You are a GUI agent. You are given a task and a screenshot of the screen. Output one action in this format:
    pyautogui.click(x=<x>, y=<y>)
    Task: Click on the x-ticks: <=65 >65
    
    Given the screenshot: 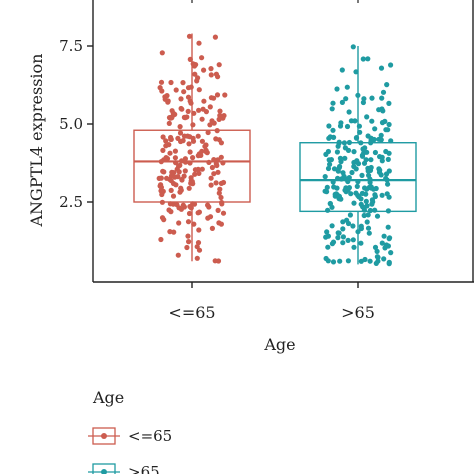 What is the action you would take?
    pyautogui.click(x=271, y=302)
    